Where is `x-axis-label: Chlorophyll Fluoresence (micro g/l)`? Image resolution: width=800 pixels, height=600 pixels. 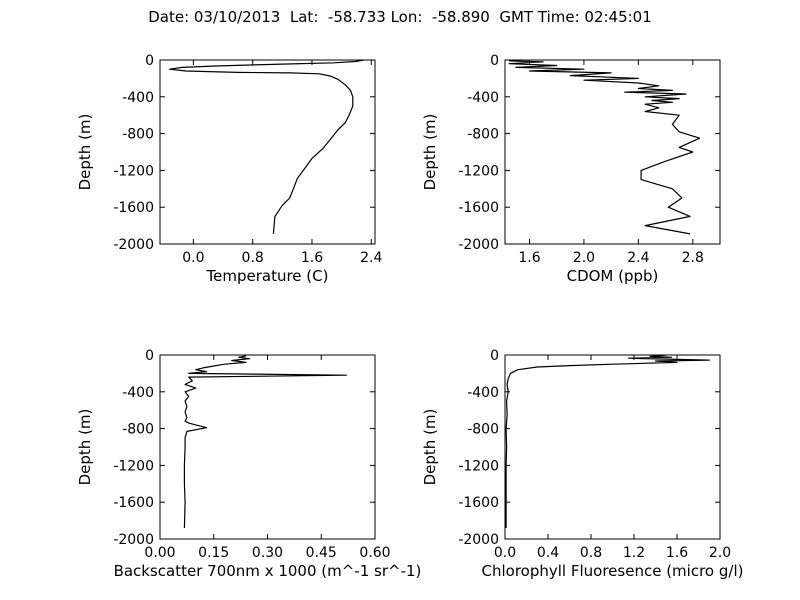
x-axis-label: Chlorophyll Fluoresence (micro g/l) is located at coordinates (613, 571).